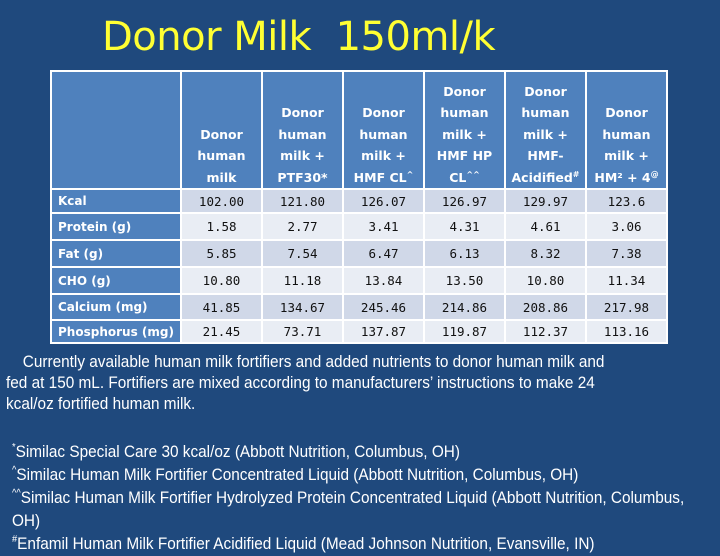  I want to click on slide-title: Donor Milk 150ml/k, so click(299, 37).